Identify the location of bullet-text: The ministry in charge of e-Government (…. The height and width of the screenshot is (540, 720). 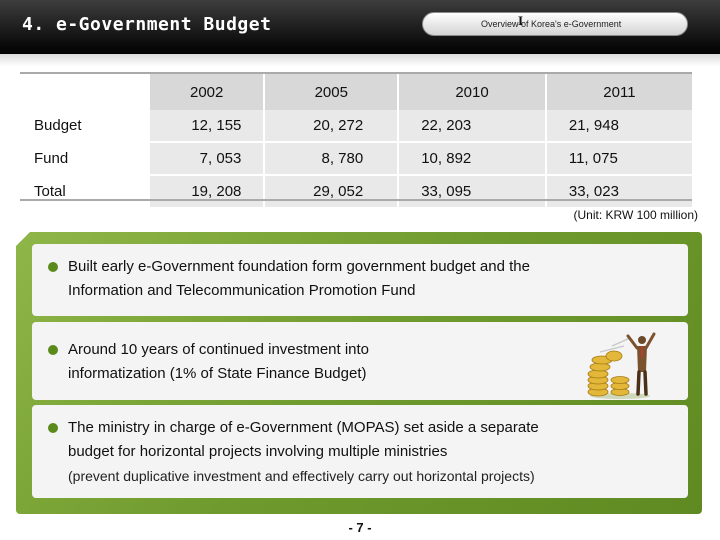
(303, 452).